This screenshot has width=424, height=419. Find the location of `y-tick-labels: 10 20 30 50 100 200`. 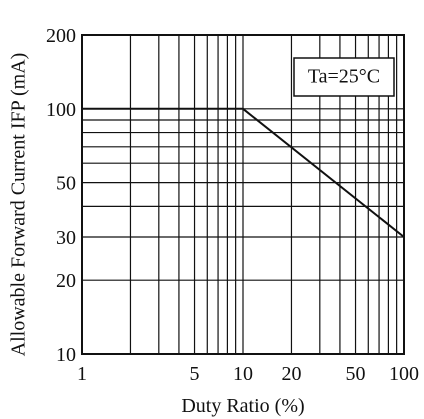

y-tick-labels: 10 20 30 50 100 200 is located at coordinates (61, 195).